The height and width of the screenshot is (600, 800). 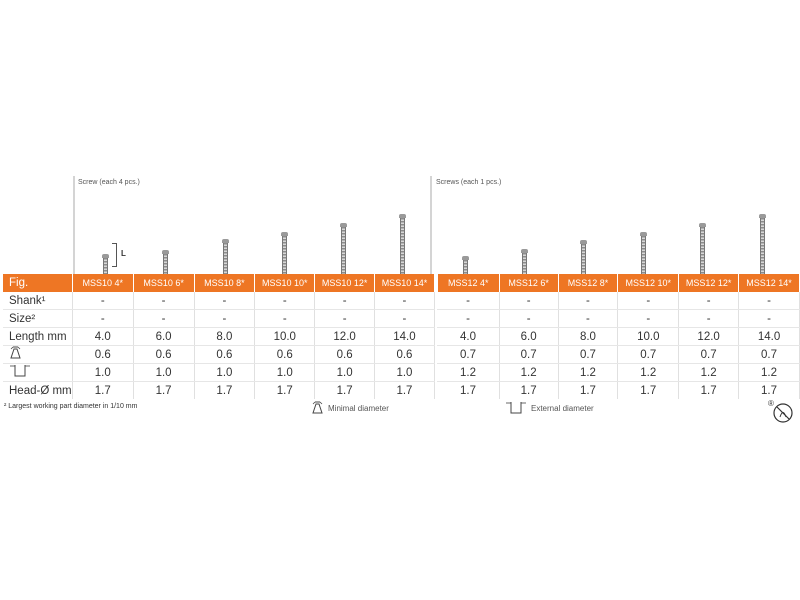 I want to click on table-row: Shank¹ - - - - - - - - - - - -, so click(x=401, y=301).